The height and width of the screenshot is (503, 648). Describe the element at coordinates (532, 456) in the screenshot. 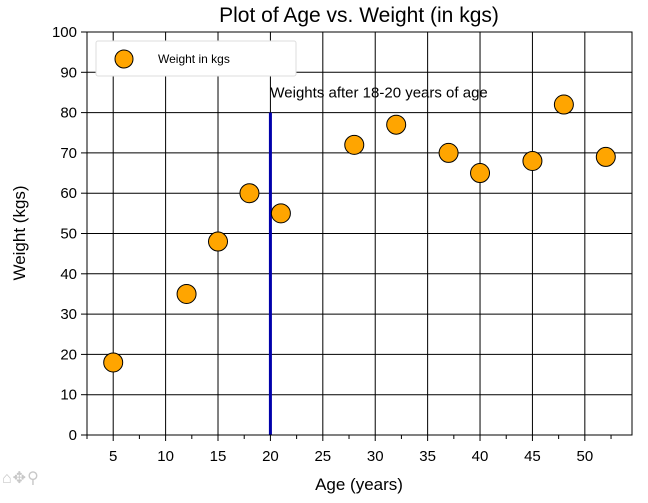

I see `x-tick-label: 45` at that location.